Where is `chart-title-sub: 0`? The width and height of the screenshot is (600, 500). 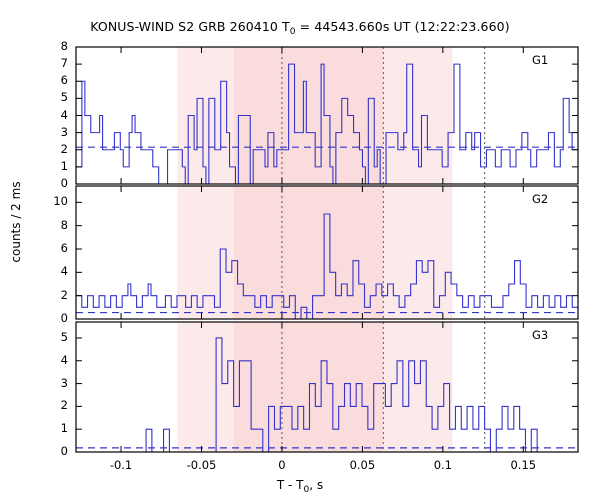 chart-title-sub: 0 is located at coordinates (292, 32).